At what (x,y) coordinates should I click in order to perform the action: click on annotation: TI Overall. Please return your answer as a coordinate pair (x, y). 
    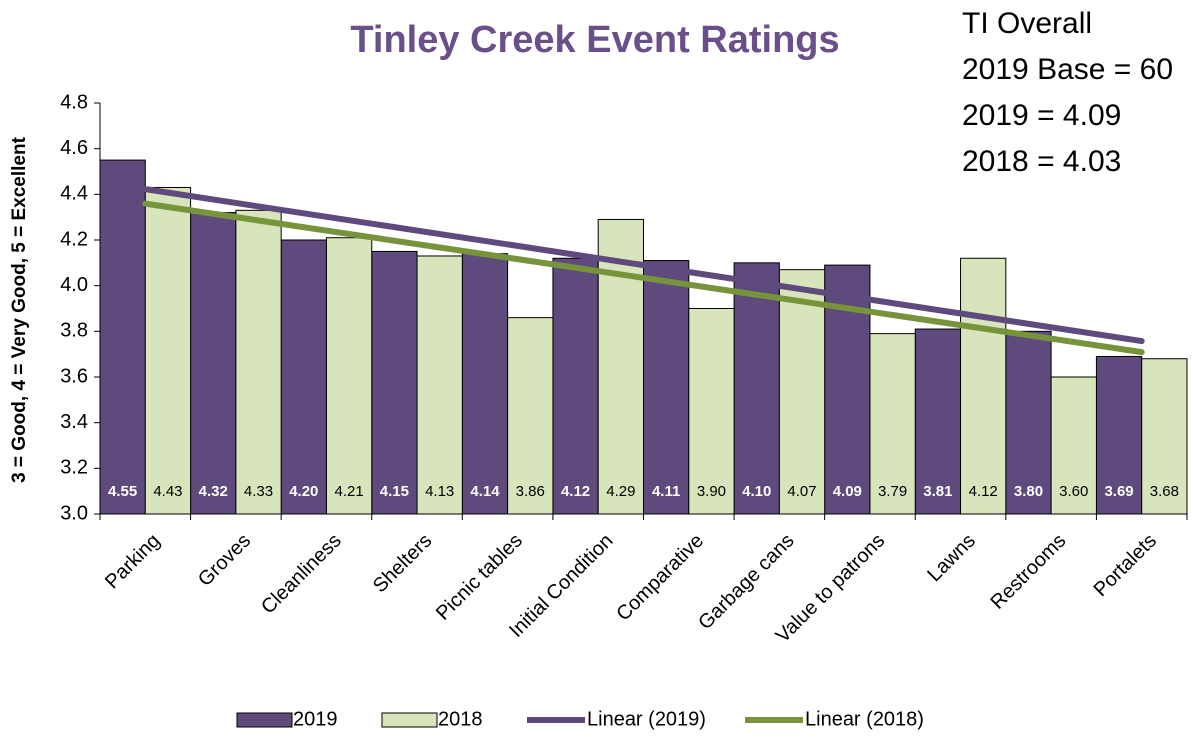
    Looking at the image, I should click on (1027, 23).